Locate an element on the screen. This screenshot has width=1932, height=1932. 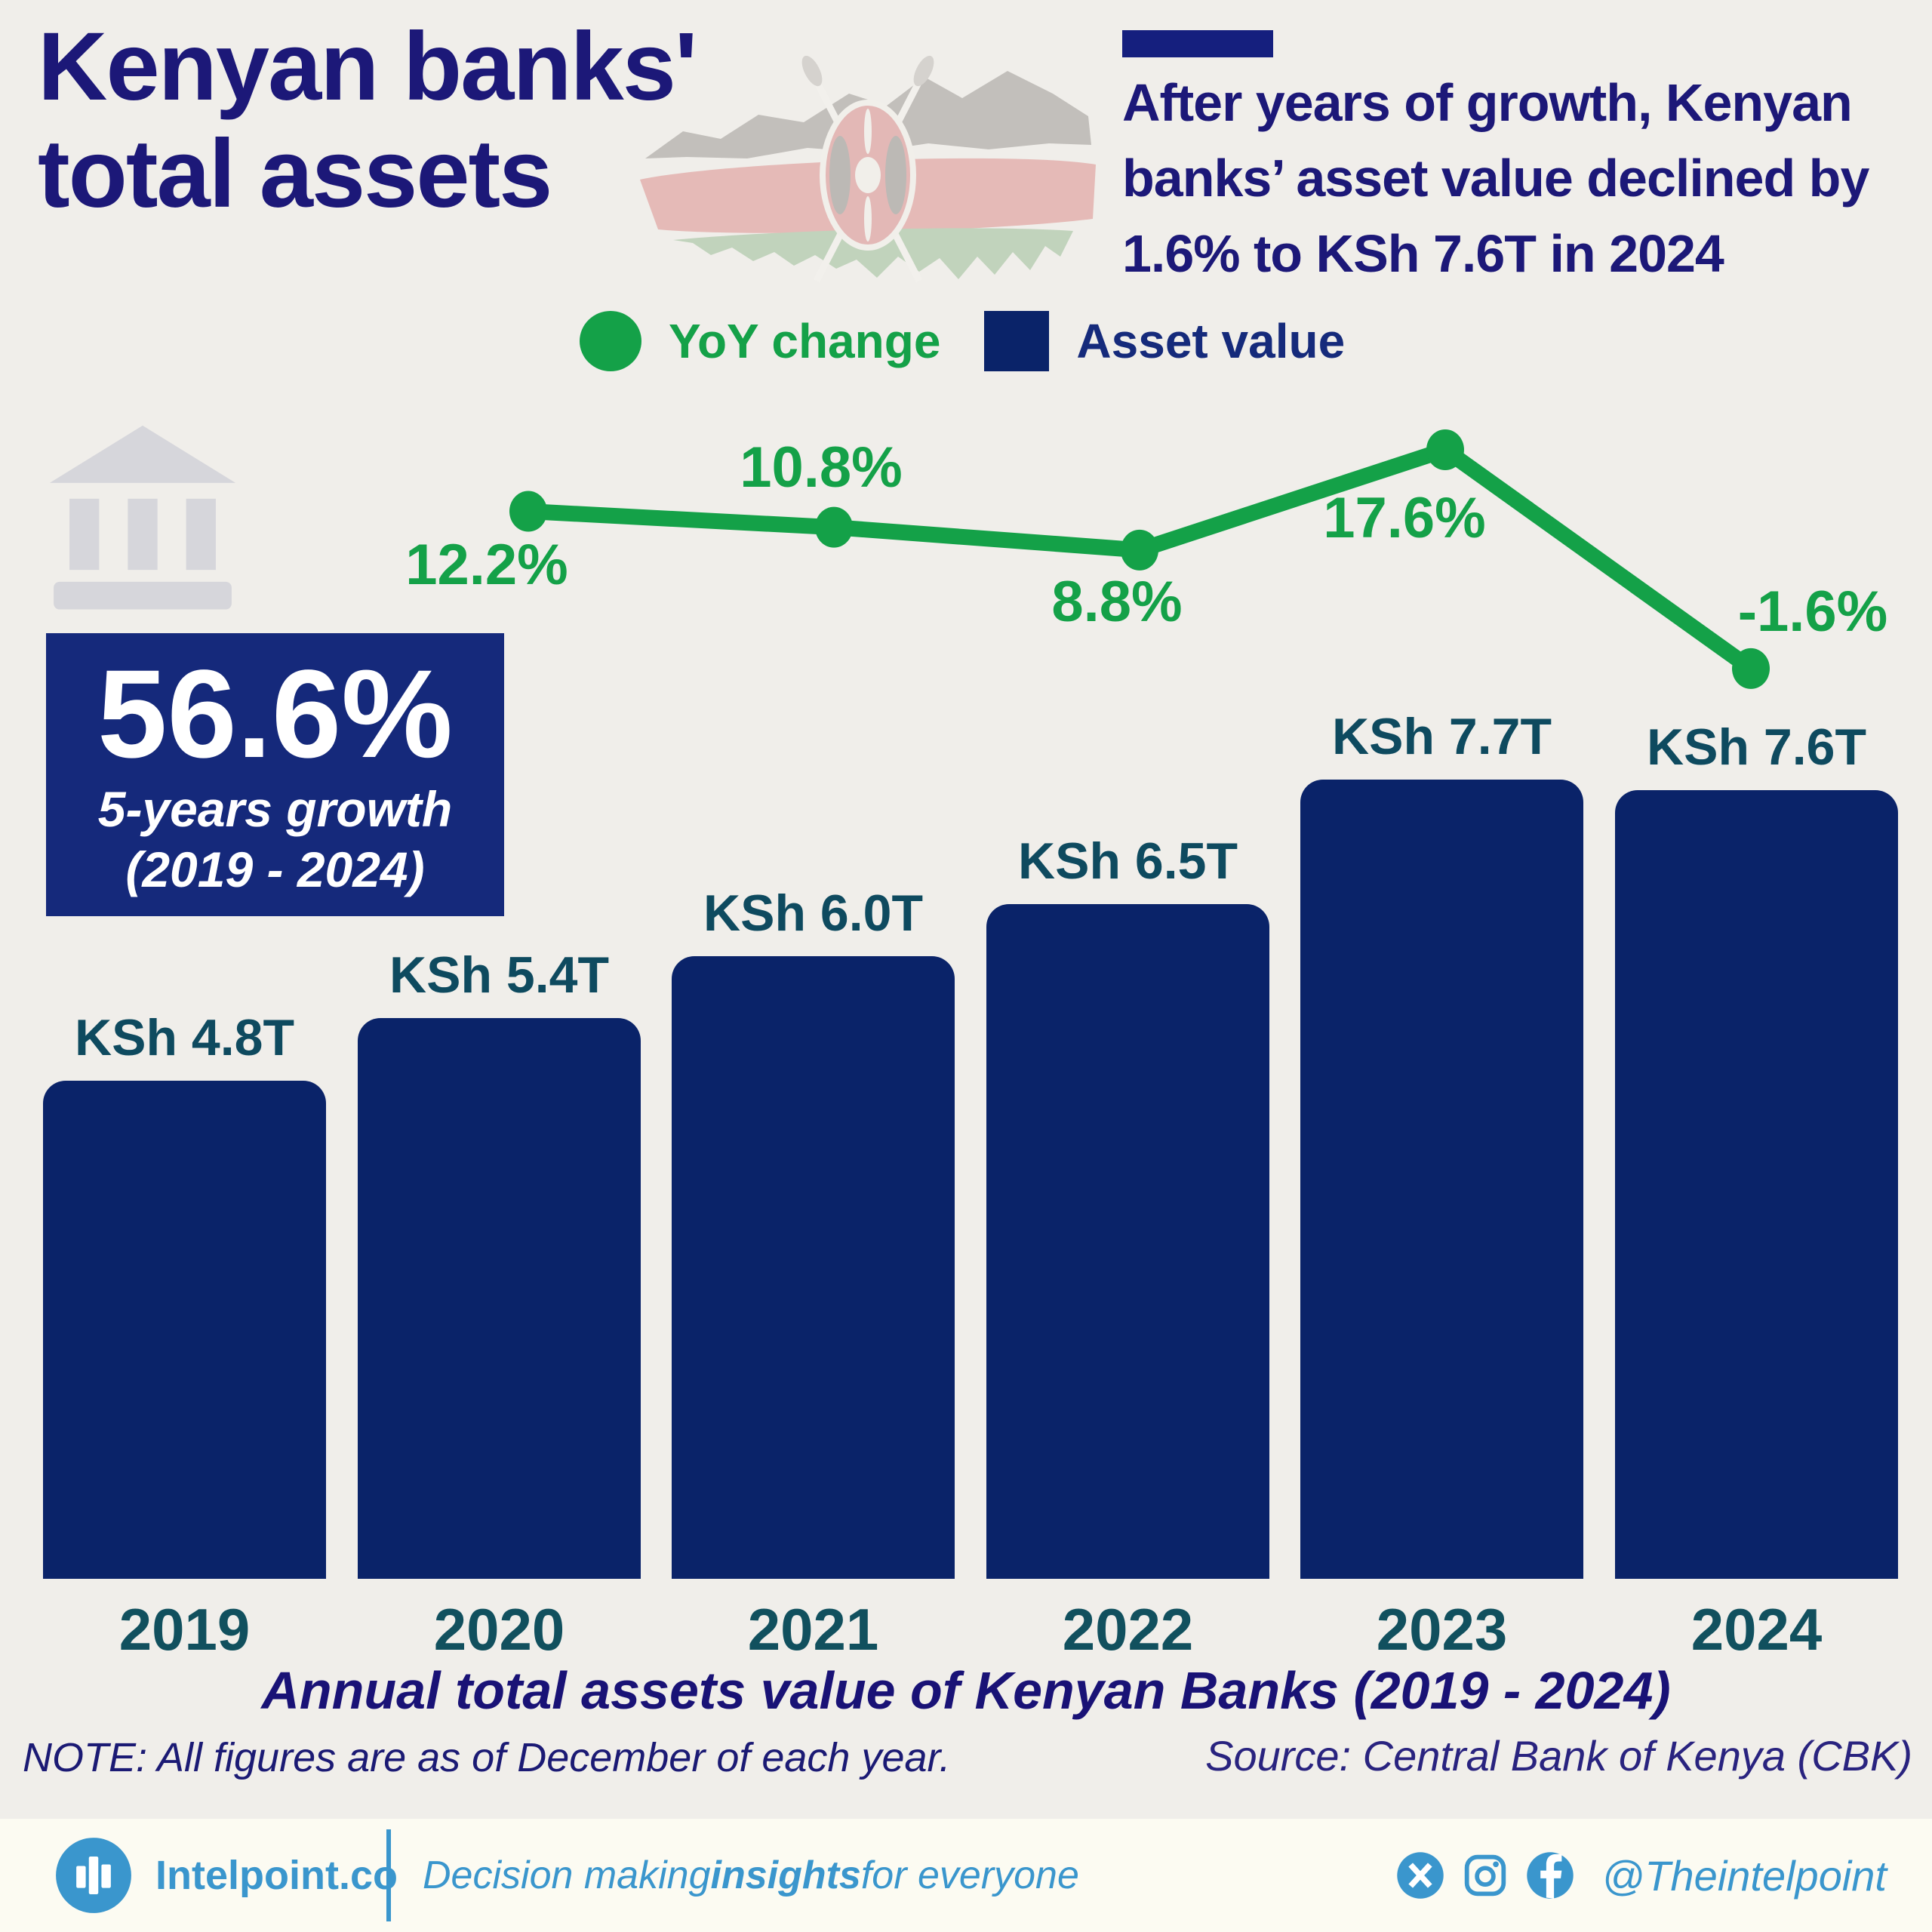
legend-item-asset-value: Asset value is located at coordinates (1164, 341).